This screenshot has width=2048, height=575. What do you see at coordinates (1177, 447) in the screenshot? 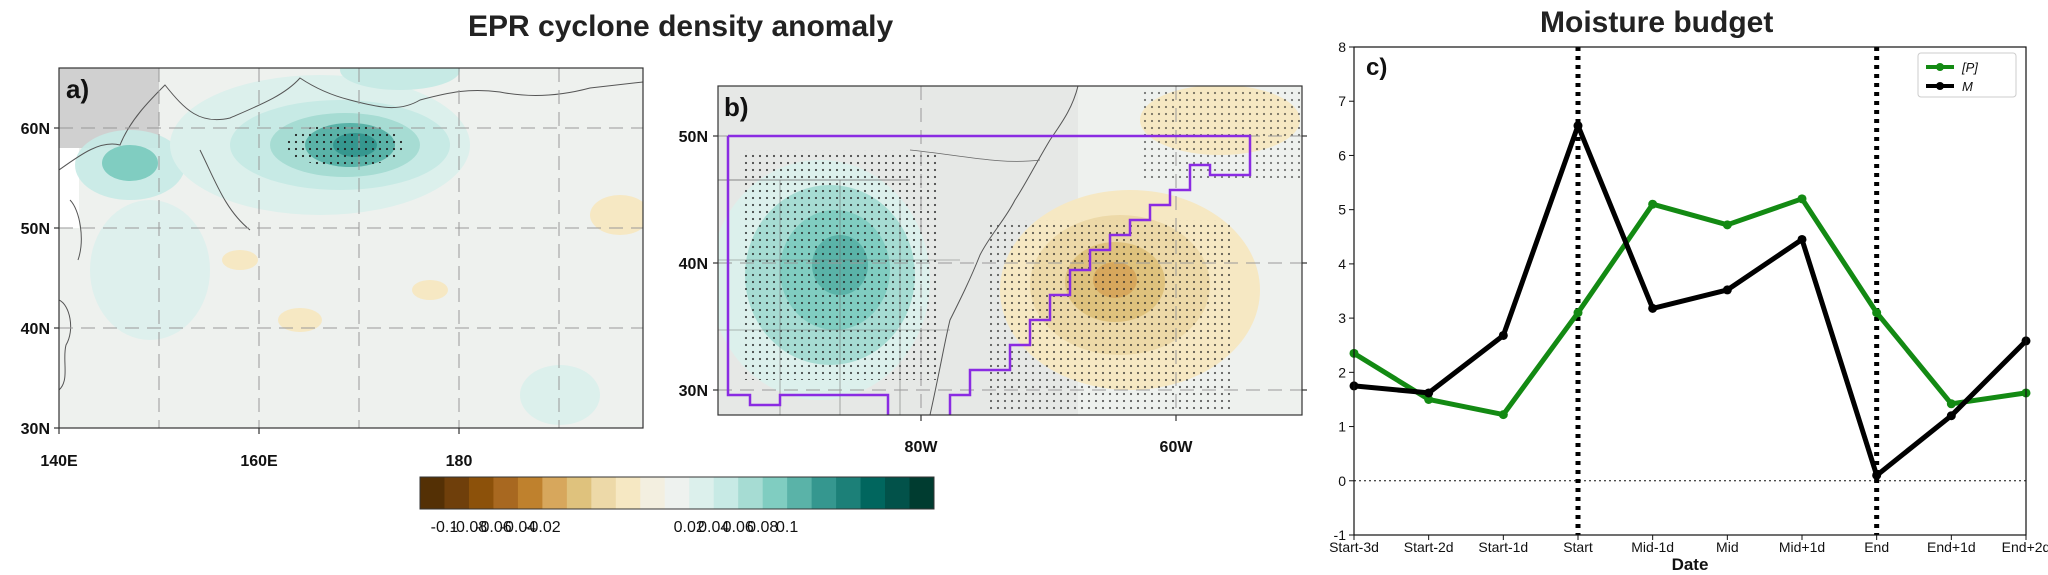
I see `panel-b-lon-label: 60W` at bounding box center [1177, 447].